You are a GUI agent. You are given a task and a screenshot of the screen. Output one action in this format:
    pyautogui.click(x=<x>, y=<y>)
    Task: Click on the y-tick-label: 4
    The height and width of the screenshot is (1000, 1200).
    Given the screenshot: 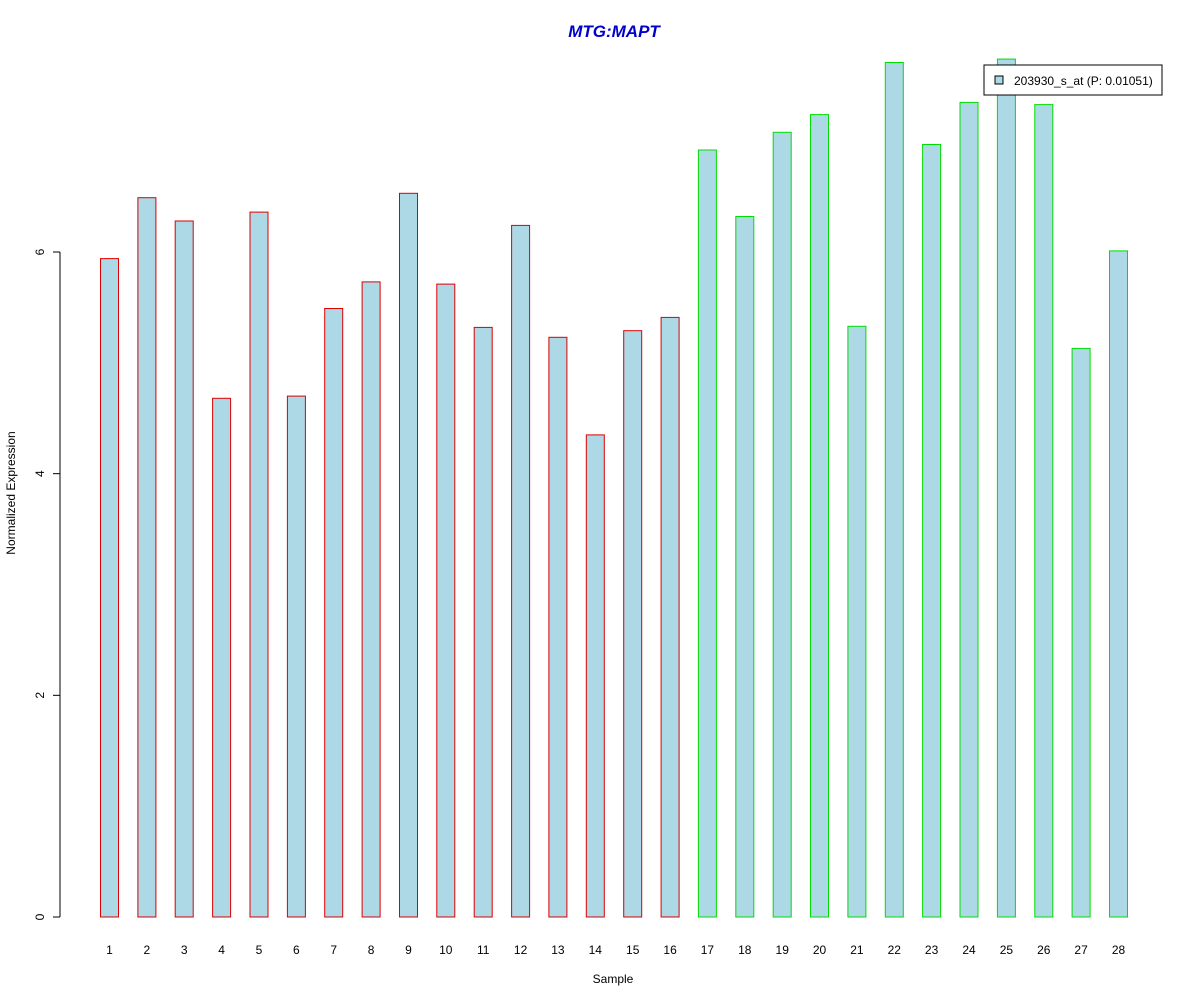 What is the action you would take?
    pyautogui.click(x=40, y=473)
    